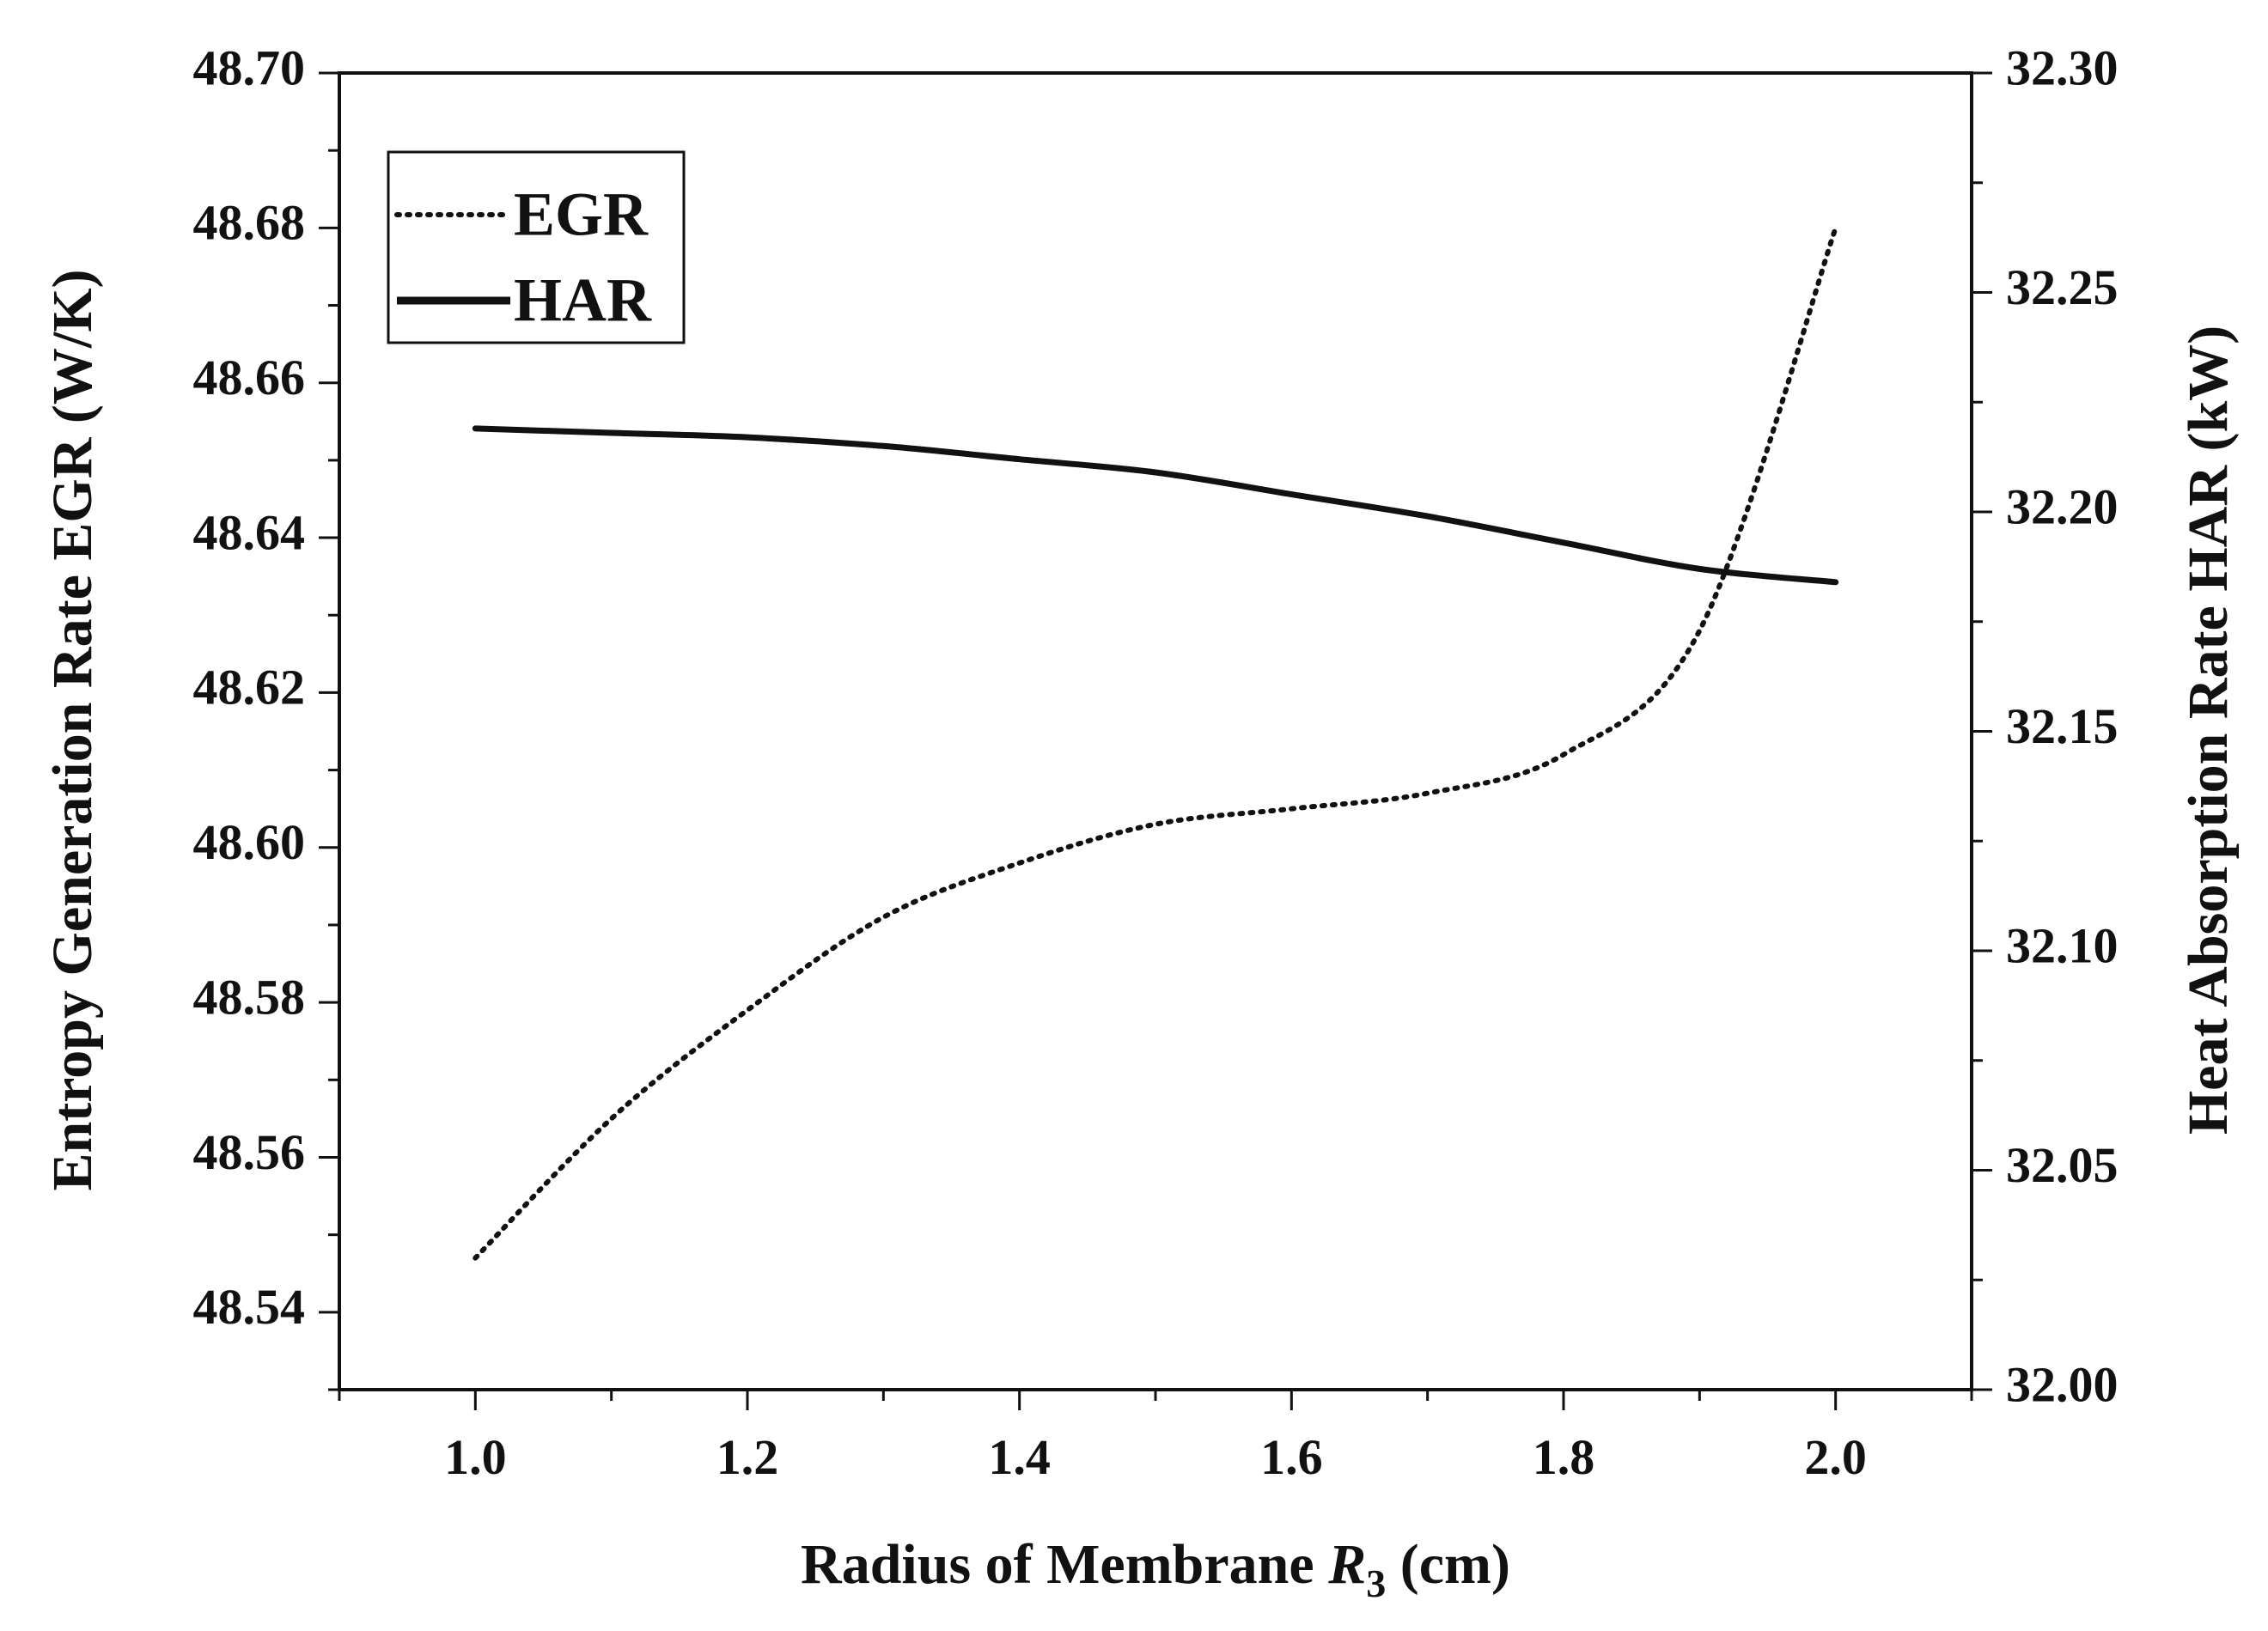 This screenshot has width=2268, height=1631. I want to click on y-right-tick-label-4: 32.20, so click(2062, 506).